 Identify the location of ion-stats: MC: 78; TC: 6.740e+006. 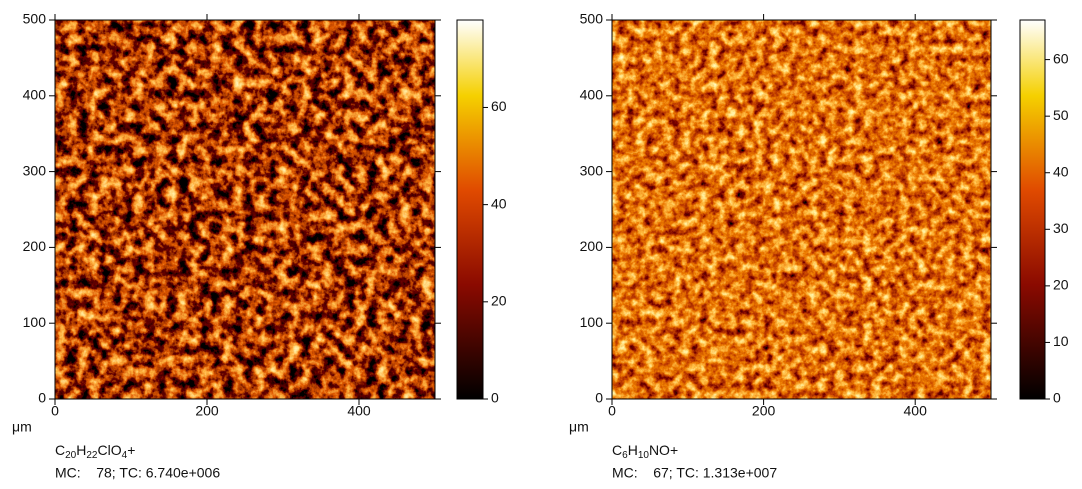
(137, 473).